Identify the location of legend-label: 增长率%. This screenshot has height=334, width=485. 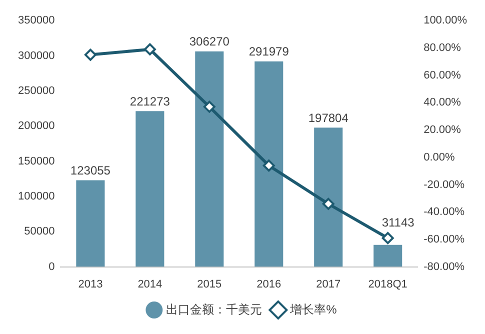
(313, 309).